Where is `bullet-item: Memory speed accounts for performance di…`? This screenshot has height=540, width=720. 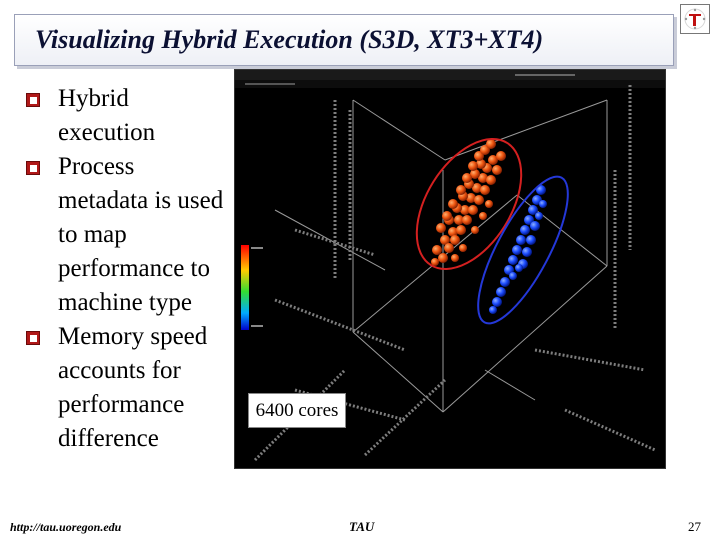
bullet-item: Memory speed accounts for performance di… is located at coordinates (129, 388).